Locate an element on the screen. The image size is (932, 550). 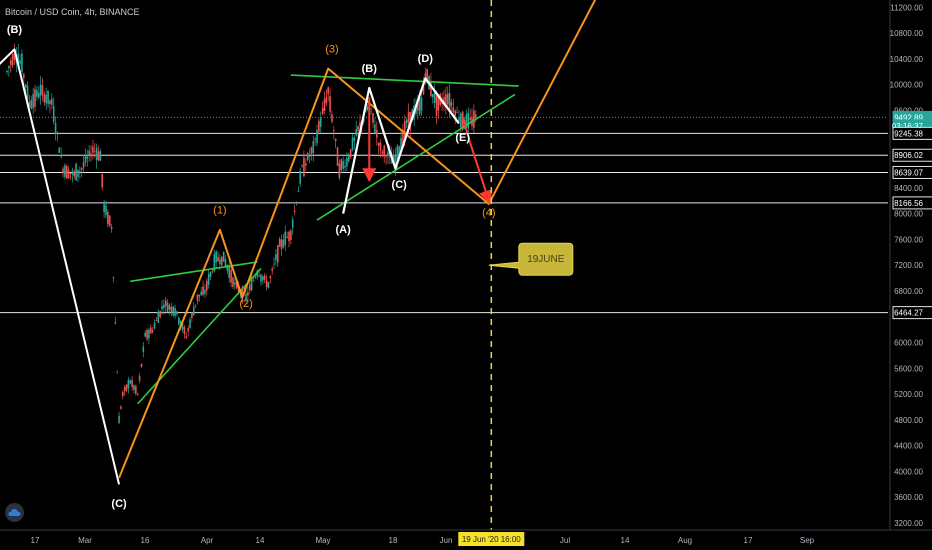
white-wave-path is located at coordinates (60, 266).